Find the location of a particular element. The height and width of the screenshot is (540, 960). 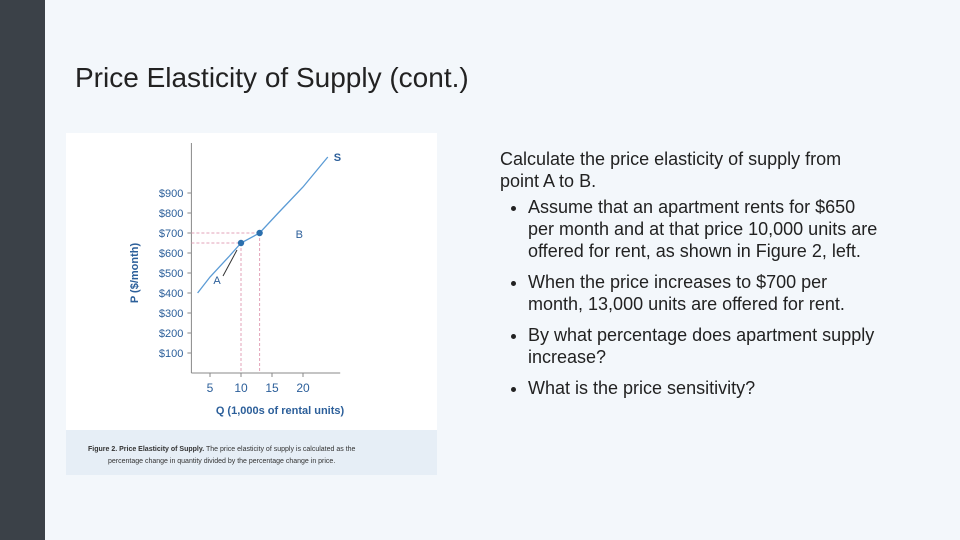

series-label: S is located at coordinates (337, 158).